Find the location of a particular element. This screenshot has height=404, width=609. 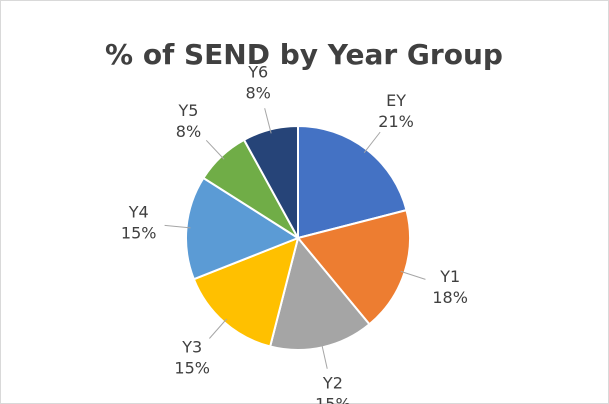

category-label: Y5 is located at coordinates (187, 110).